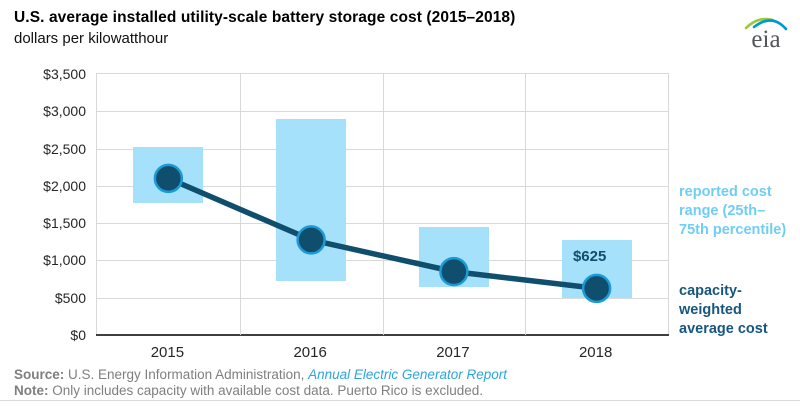 The image size is (800, 407). I want to click on x-axis-line, so click(382, 335).